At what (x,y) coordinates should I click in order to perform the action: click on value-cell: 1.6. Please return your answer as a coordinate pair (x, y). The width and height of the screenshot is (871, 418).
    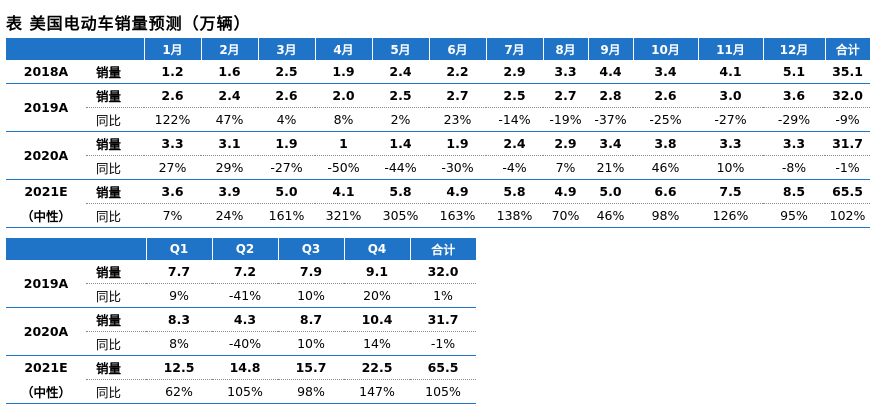
    Looking at the image, I should click on (229, 72).